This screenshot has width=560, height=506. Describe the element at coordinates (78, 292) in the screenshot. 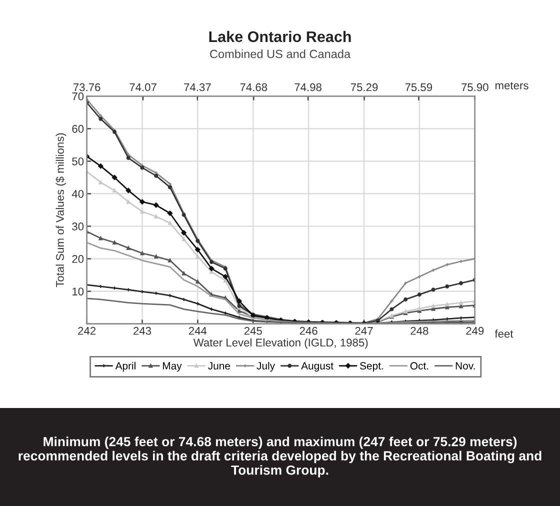

I see `y-tick-label: 10` at that location.